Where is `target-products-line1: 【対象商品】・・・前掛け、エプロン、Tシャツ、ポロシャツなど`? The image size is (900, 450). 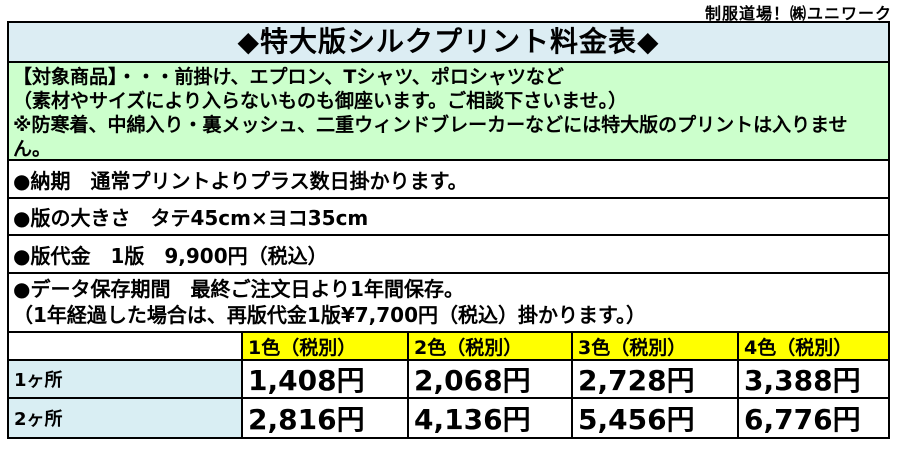 target-products-line1: 【対象商品】・・・前掛け、エプロン、Tシャツ、ポロシャツなど is located at coordinates (288, 77).